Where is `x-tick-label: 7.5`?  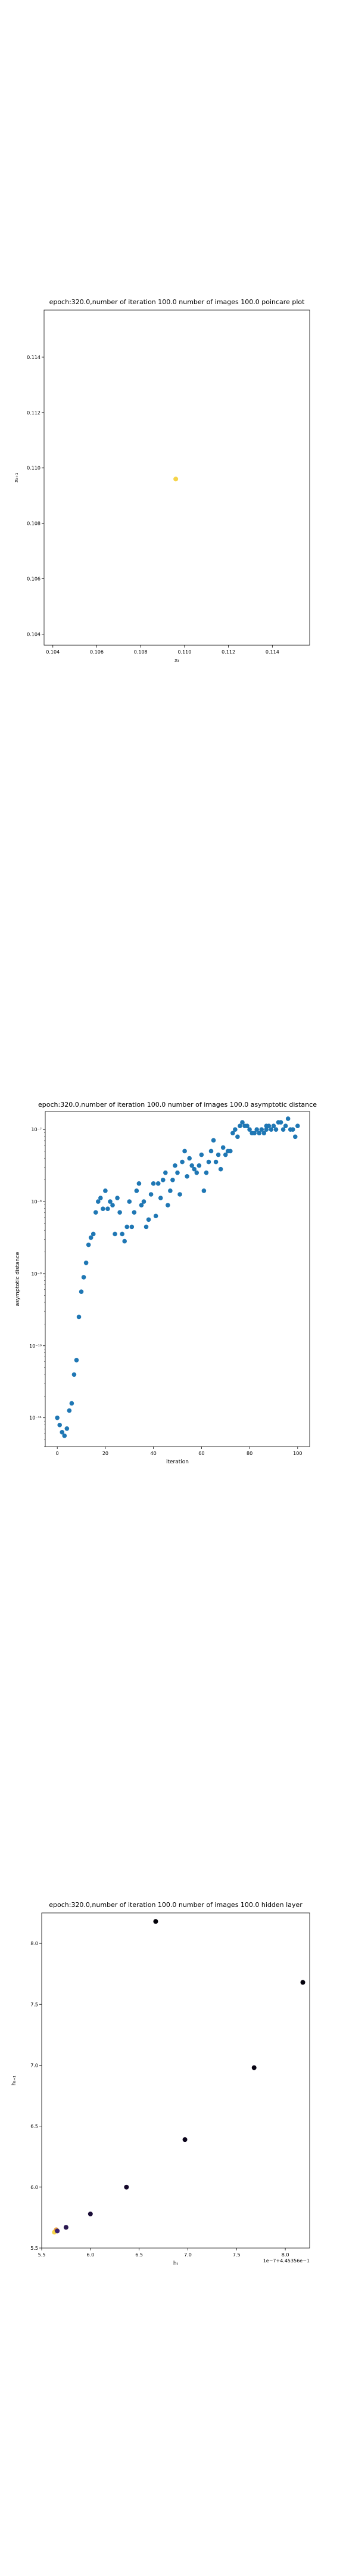
x-tick-label: 7.5 is located at coordinates (237, 2255).